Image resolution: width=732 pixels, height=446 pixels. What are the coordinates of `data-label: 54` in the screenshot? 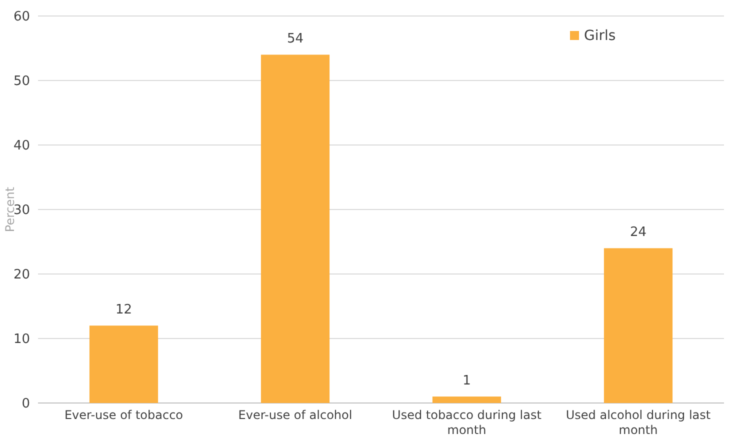 It's located at (295, 39).